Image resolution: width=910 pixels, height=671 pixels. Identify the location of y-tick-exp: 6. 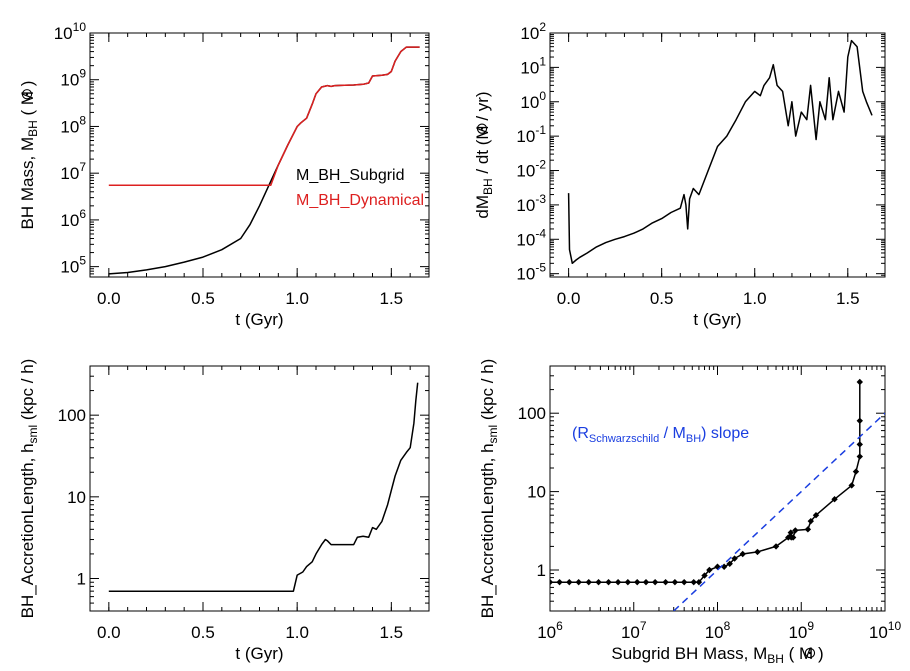
(82, 214).